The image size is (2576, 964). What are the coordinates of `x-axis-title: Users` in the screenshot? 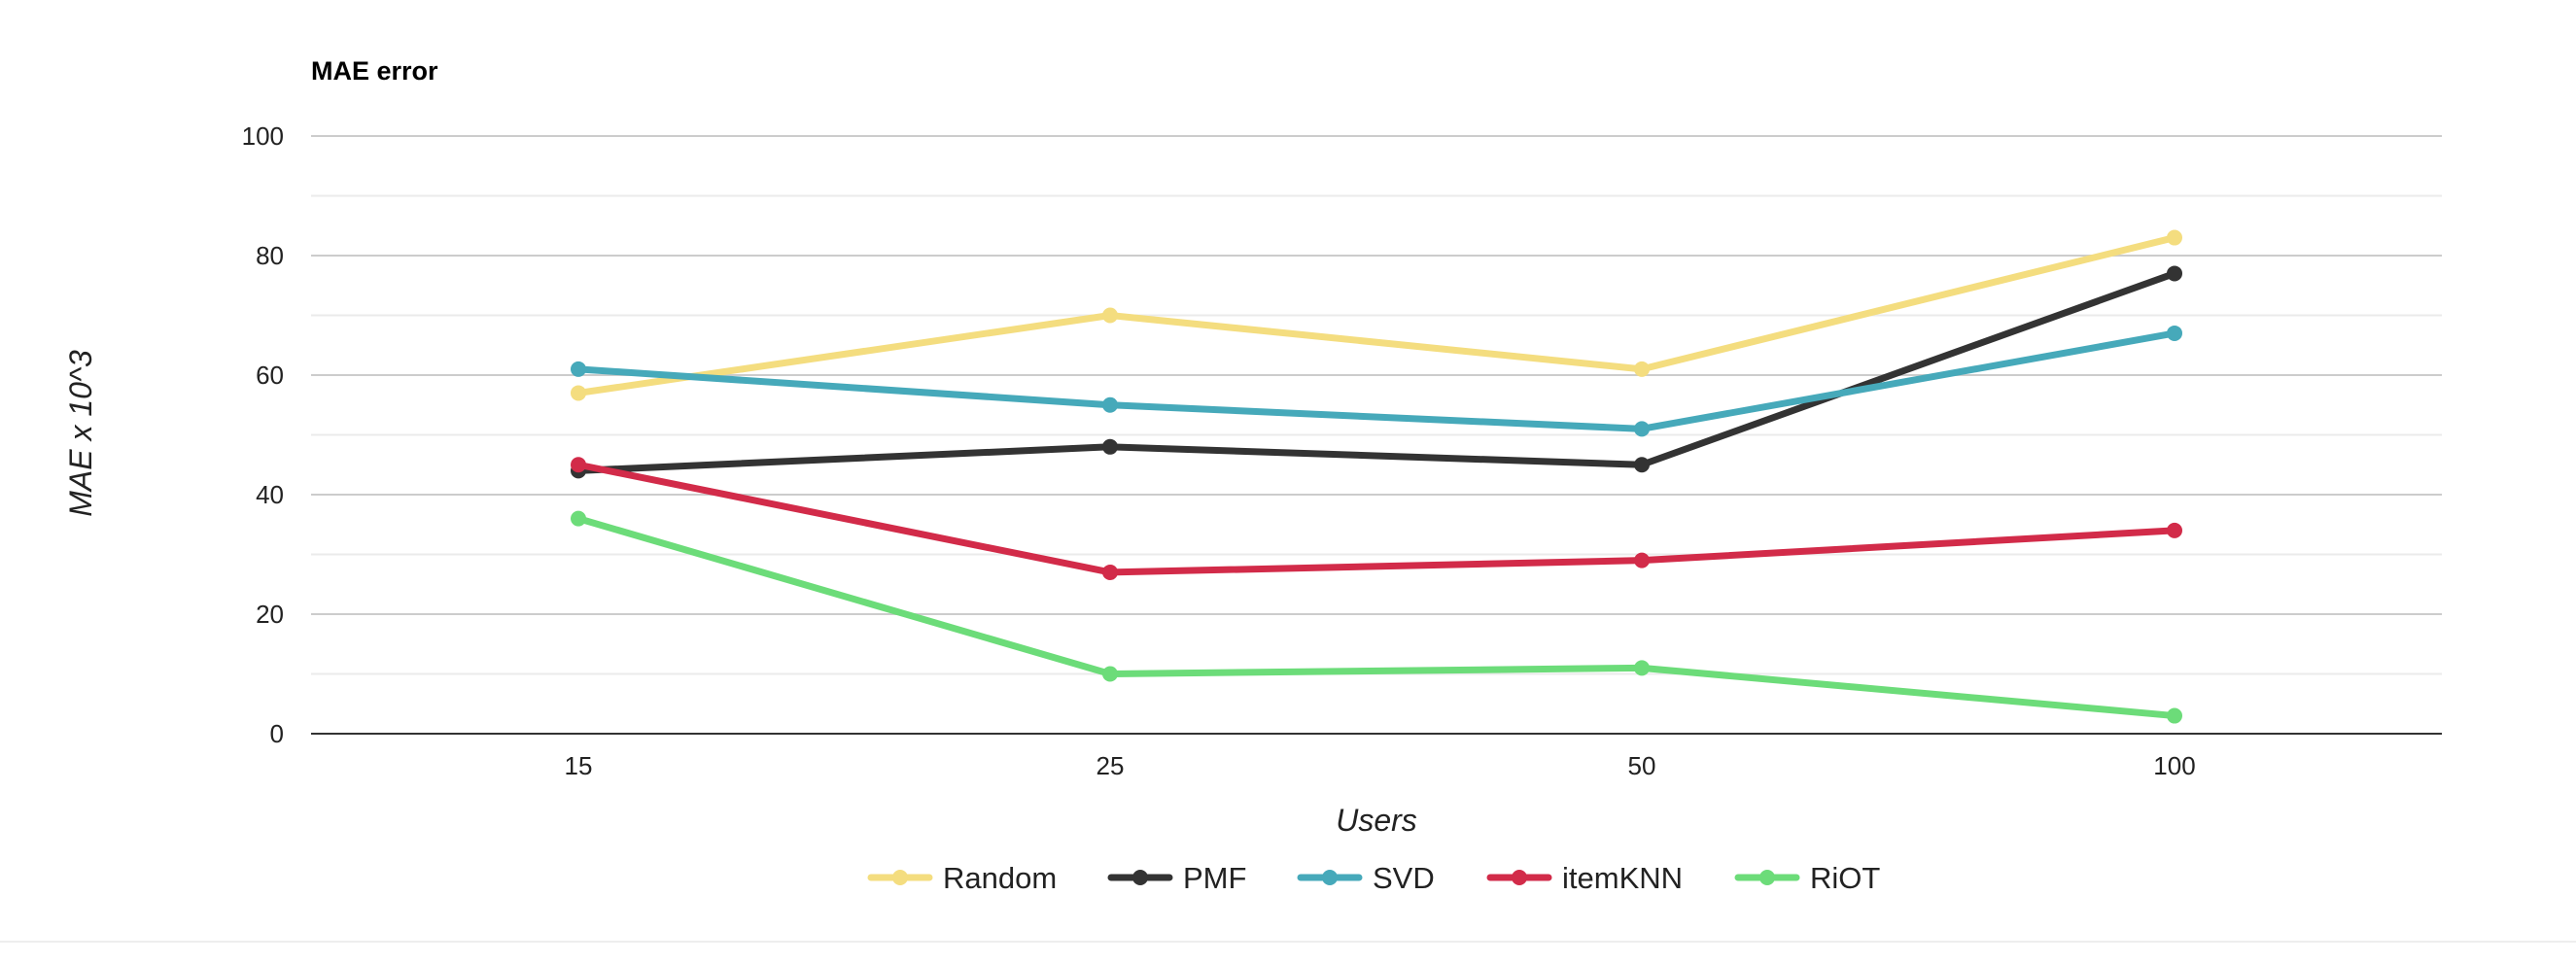 It's located at (1377, 820).